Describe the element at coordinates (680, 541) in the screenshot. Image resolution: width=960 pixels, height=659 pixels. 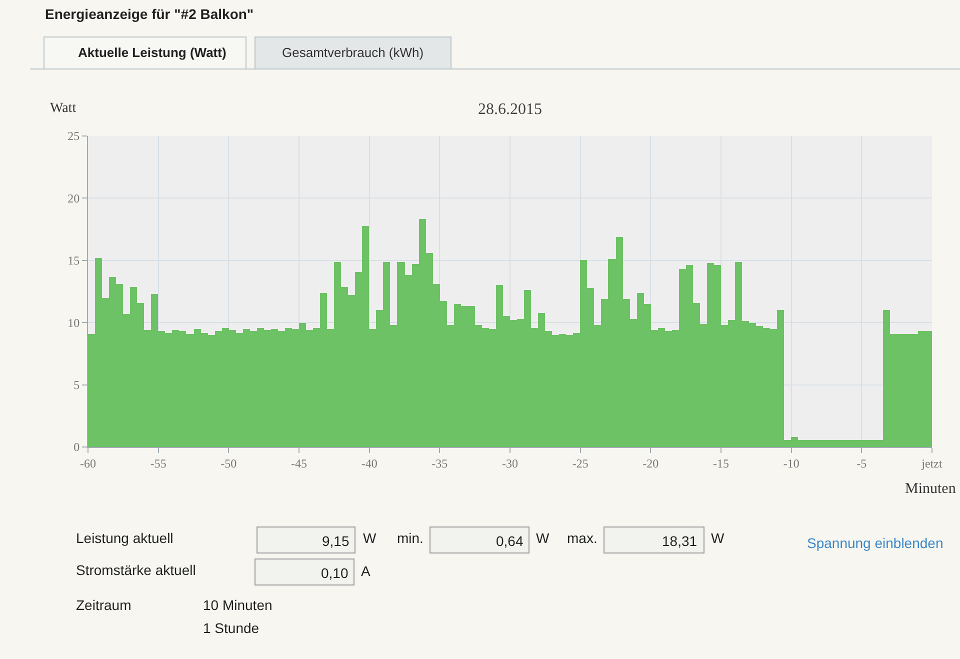
I see `text: 18,31` at that location.